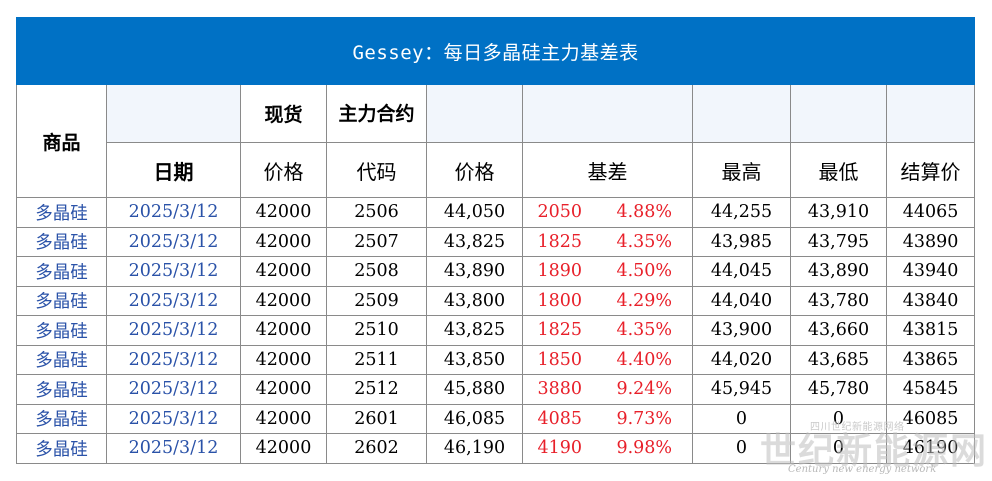 Image resolution: width=992 pixels, height=481 pixels. What do you see at coordinates (838, 170) in the screenshot?
I see `header-low: 最低` at bounding box center [838, 170].